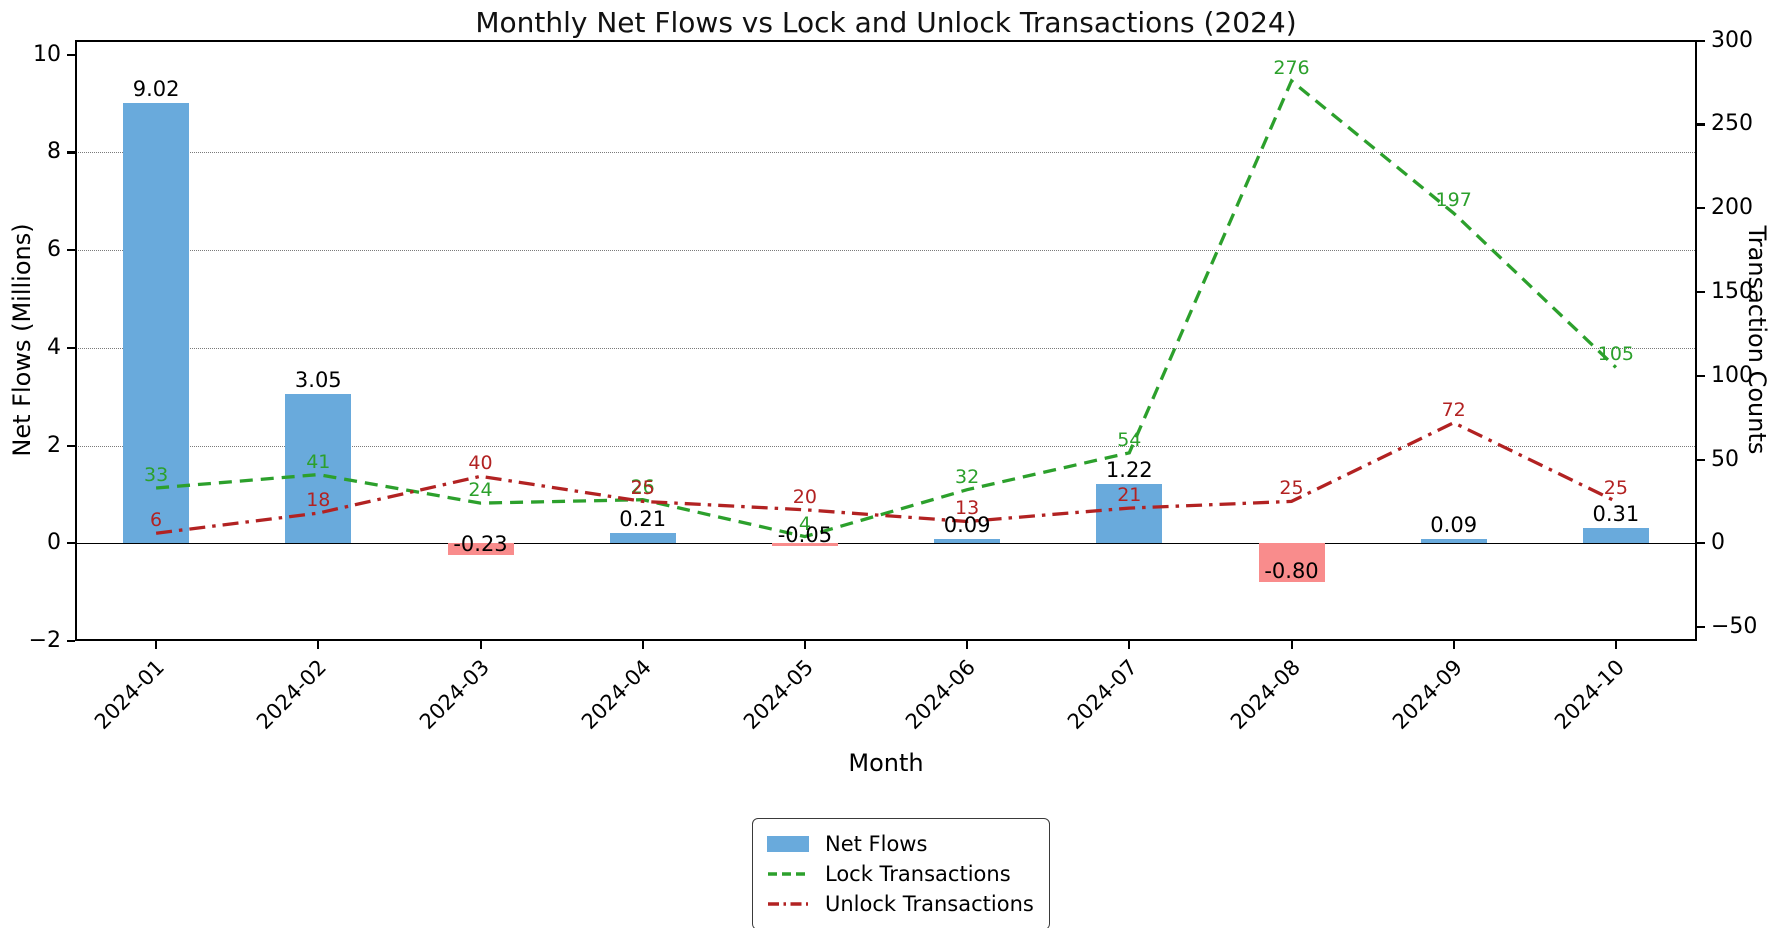 The width and height of the screenshot is (1790, 928). I want to click on legend-label-net-flows: Net Flows, so click(876, 844).